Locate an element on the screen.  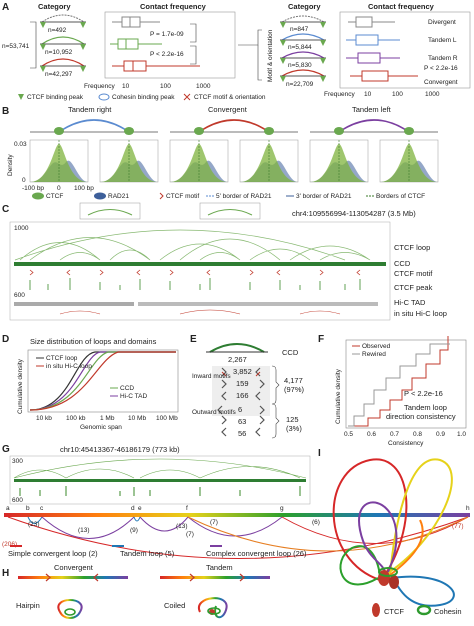
category-glyphs is located at coordinates (303, 48).